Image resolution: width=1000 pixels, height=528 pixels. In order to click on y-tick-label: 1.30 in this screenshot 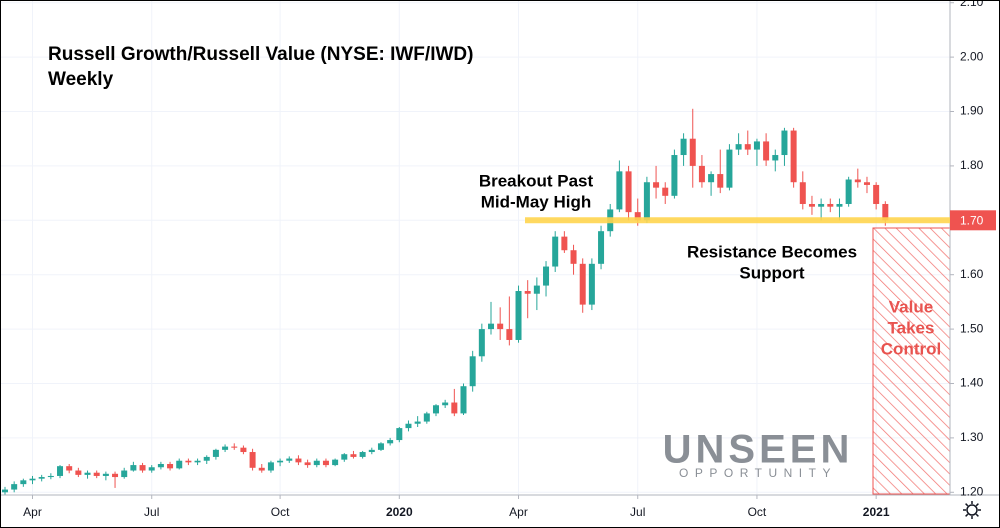, I will do `click(972, 437)`.